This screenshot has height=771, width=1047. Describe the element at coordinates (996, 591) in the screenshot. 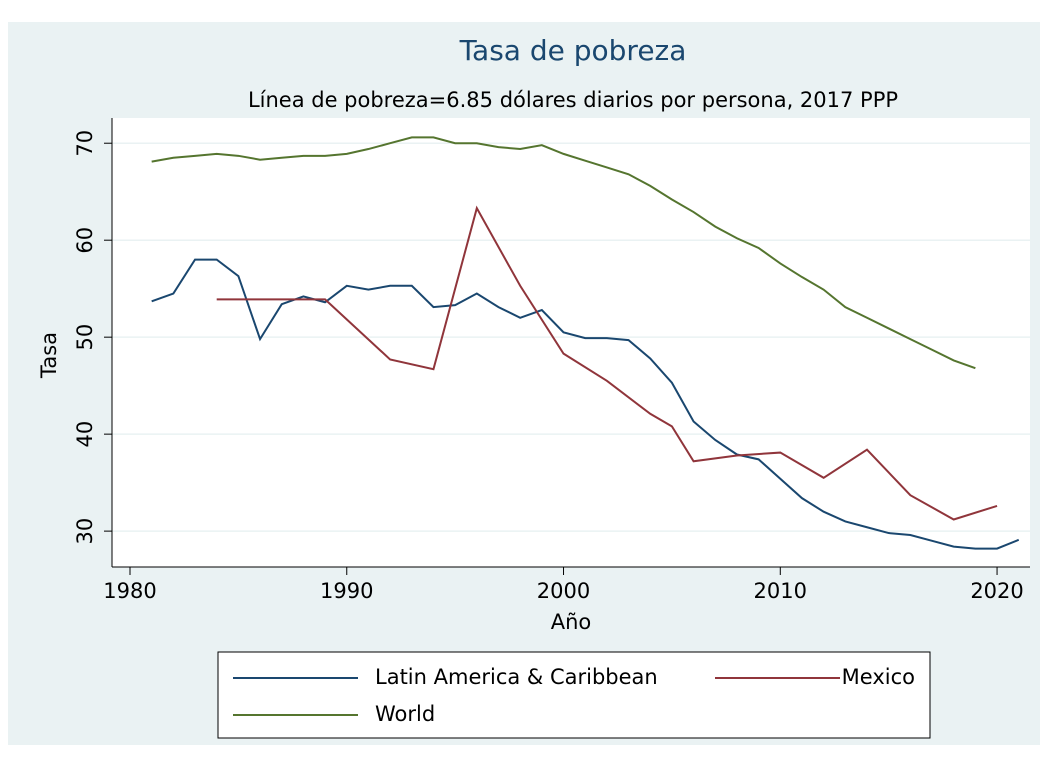

I see `x-tick-label: 2020` at that location.